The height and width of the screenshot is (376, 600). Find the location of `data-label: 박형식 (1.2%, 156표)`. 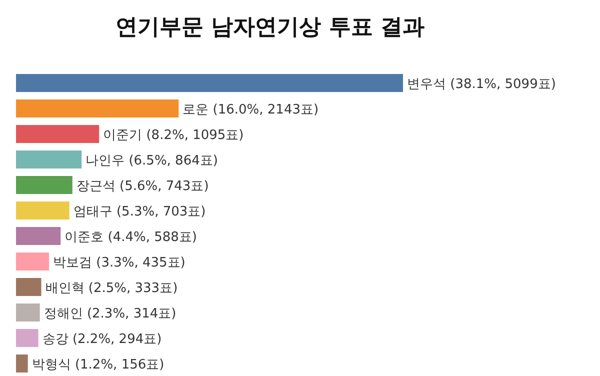

data-label: 박형식 (1.2%, 156표) is located at coordinates (98, 365).